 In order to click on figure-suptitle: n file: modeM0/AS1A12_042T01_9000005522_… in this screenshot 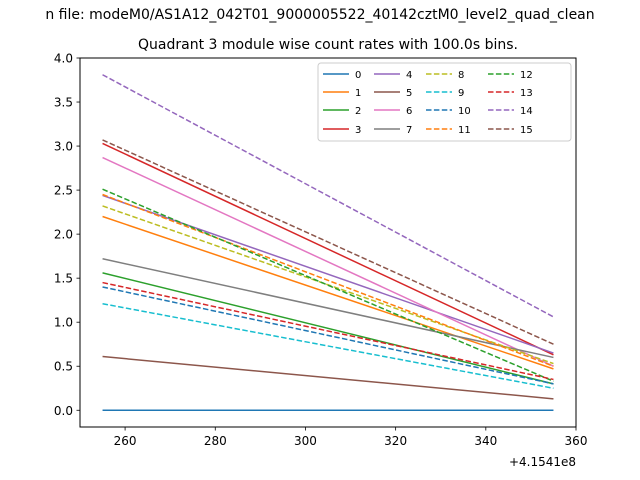, I will do `click(319, 15)`.